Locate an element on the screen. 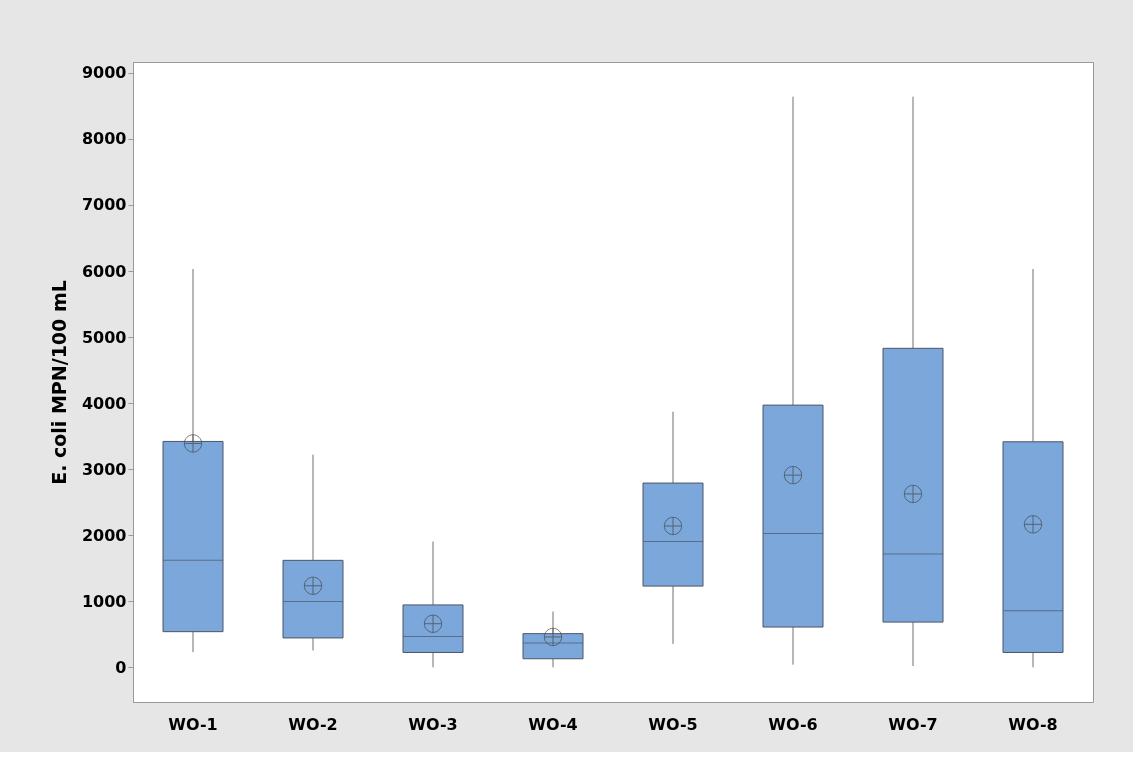 Image resolution: width=1145 pixels, height=767 pixels. x-tick-label: WO-2 is located at coordinates (313, 724).